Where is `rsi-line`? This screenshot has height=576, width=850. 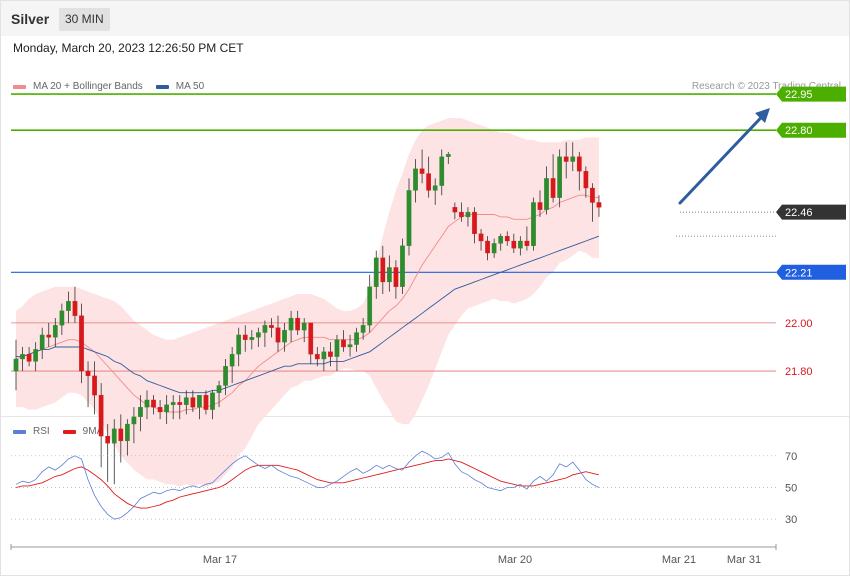 rsi-line is located at coordinates (307, 485).